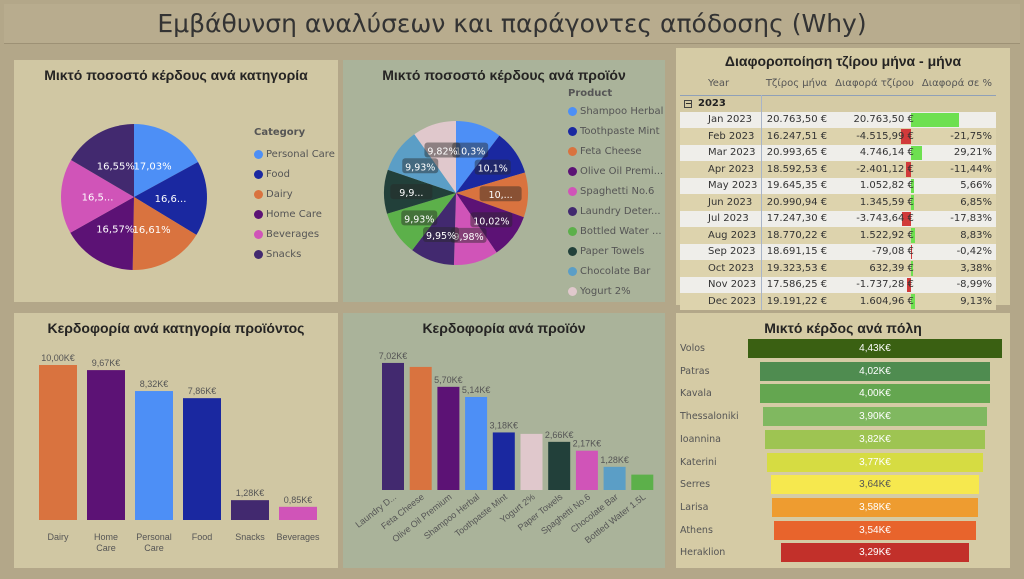  Describe the element at coordinates (796, 218) in the screenshot. I see `revenue-cell: 17.247,30 €` at that location.